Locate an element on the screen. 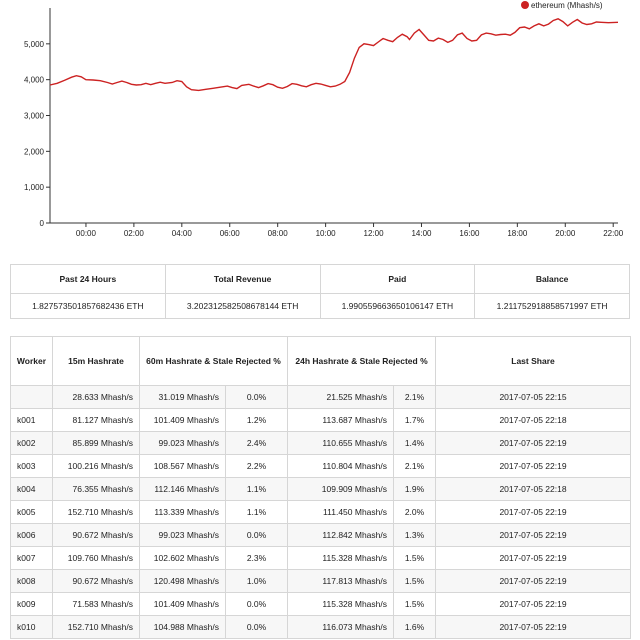  hashrate-24h: 109.909 Mhash/s is located at coordinates (340, 489).